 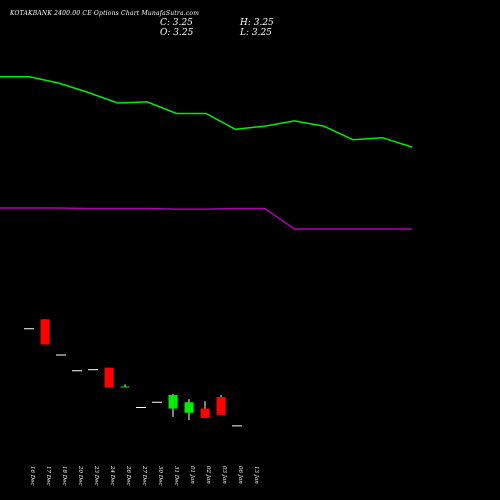 I want to click on x-tick-label: 13 Jan, so click(x=256, y=475).